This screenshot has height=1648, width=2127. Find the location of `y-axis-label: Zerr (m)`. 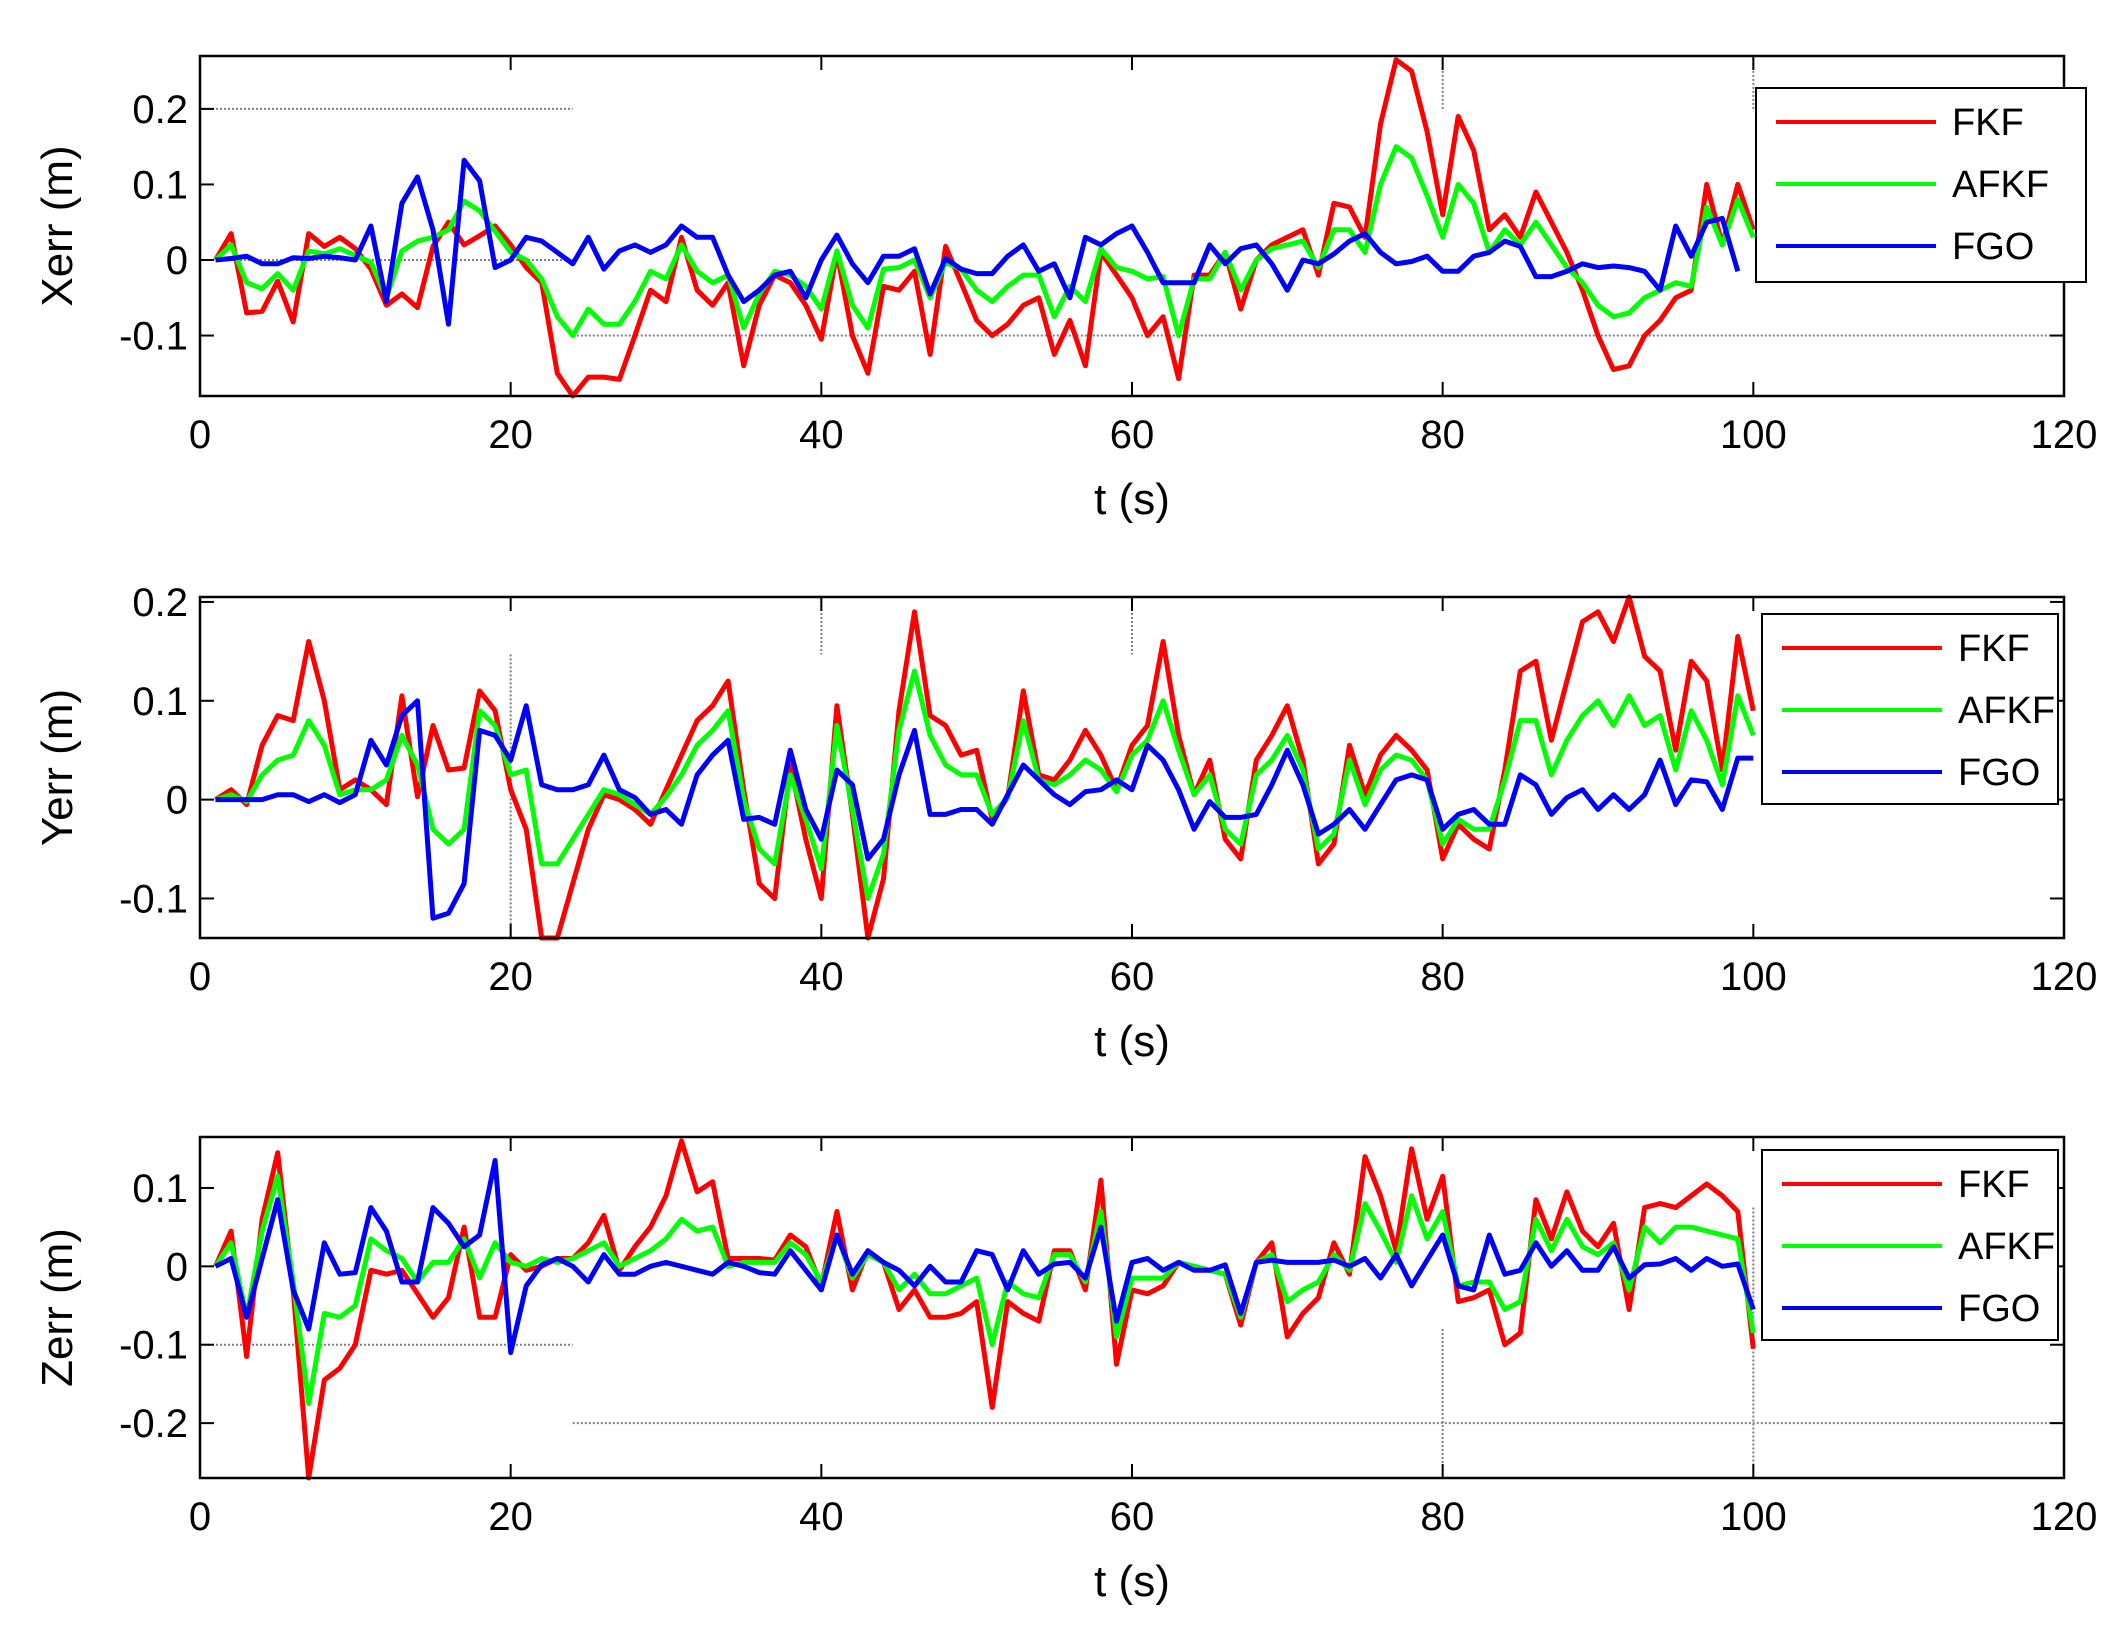

y-axis-label: Zerr (m) is located at coordinates (57, 1307).